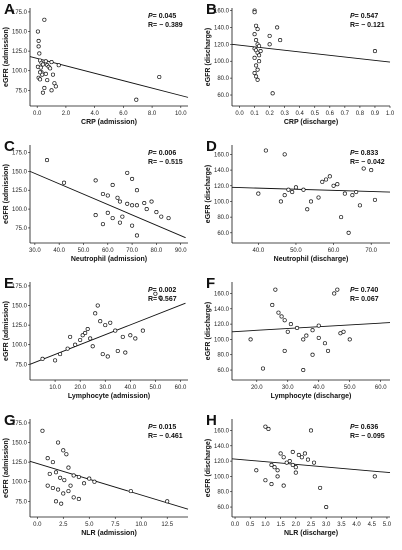 Image resolution: width=402 pixels, height=550 pixels. Describe the element at coordinates (367, 427) in the screenshot. I see `p-value-text: = 0.636` at that location.